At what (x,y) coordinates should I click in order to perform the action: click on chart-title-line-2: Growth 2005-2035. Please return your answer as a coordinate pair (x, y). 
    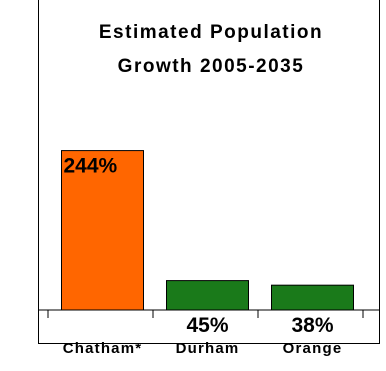
    Looking at the image, I should click on (211, 66).